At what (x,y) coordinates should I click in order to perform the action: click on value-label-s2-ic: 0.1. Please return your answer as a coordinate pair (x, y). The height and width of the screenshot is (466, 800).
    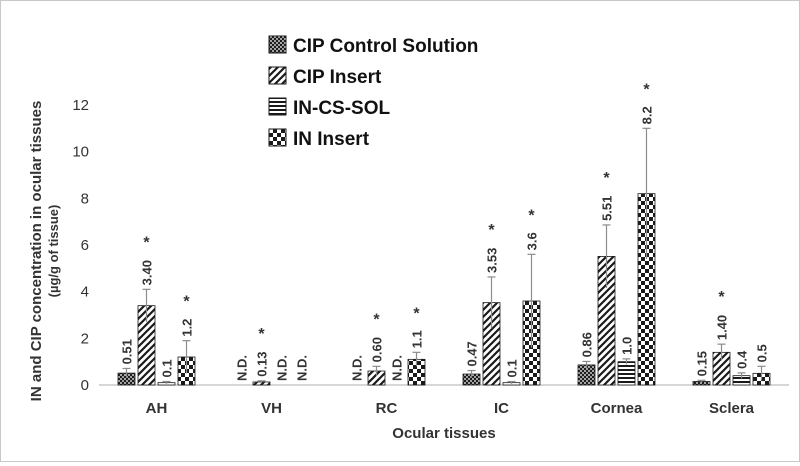
    Looking at the image, I should click on (512, 368).